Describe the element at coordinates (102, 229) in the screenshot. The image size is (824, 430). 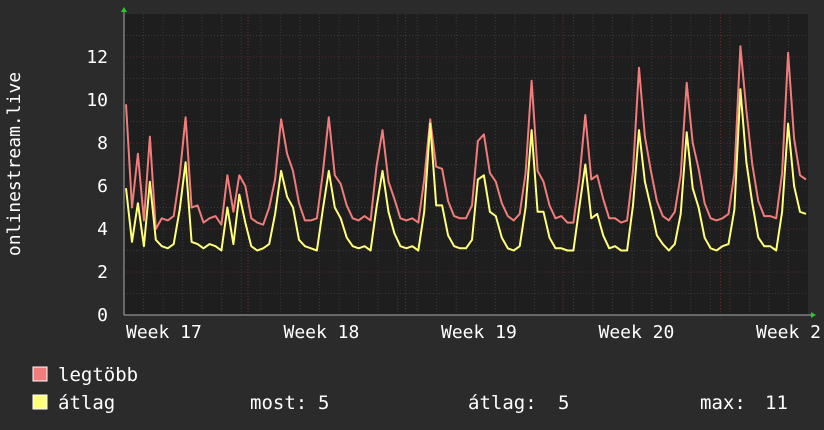
I see `y-tick-label: 4` at that location.